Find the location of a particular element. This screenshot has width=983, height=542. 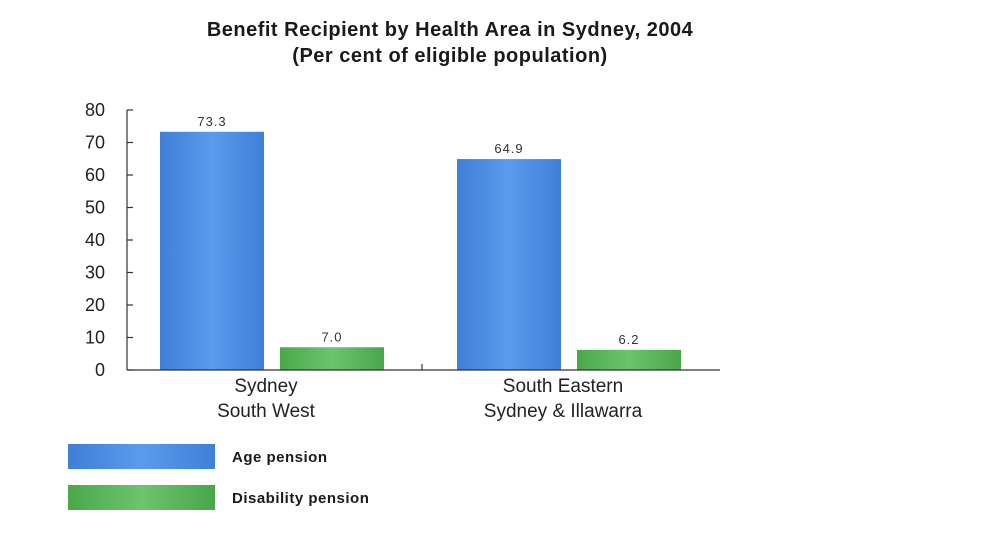

data-label: 64.9 is located at coordinates (508, 148).